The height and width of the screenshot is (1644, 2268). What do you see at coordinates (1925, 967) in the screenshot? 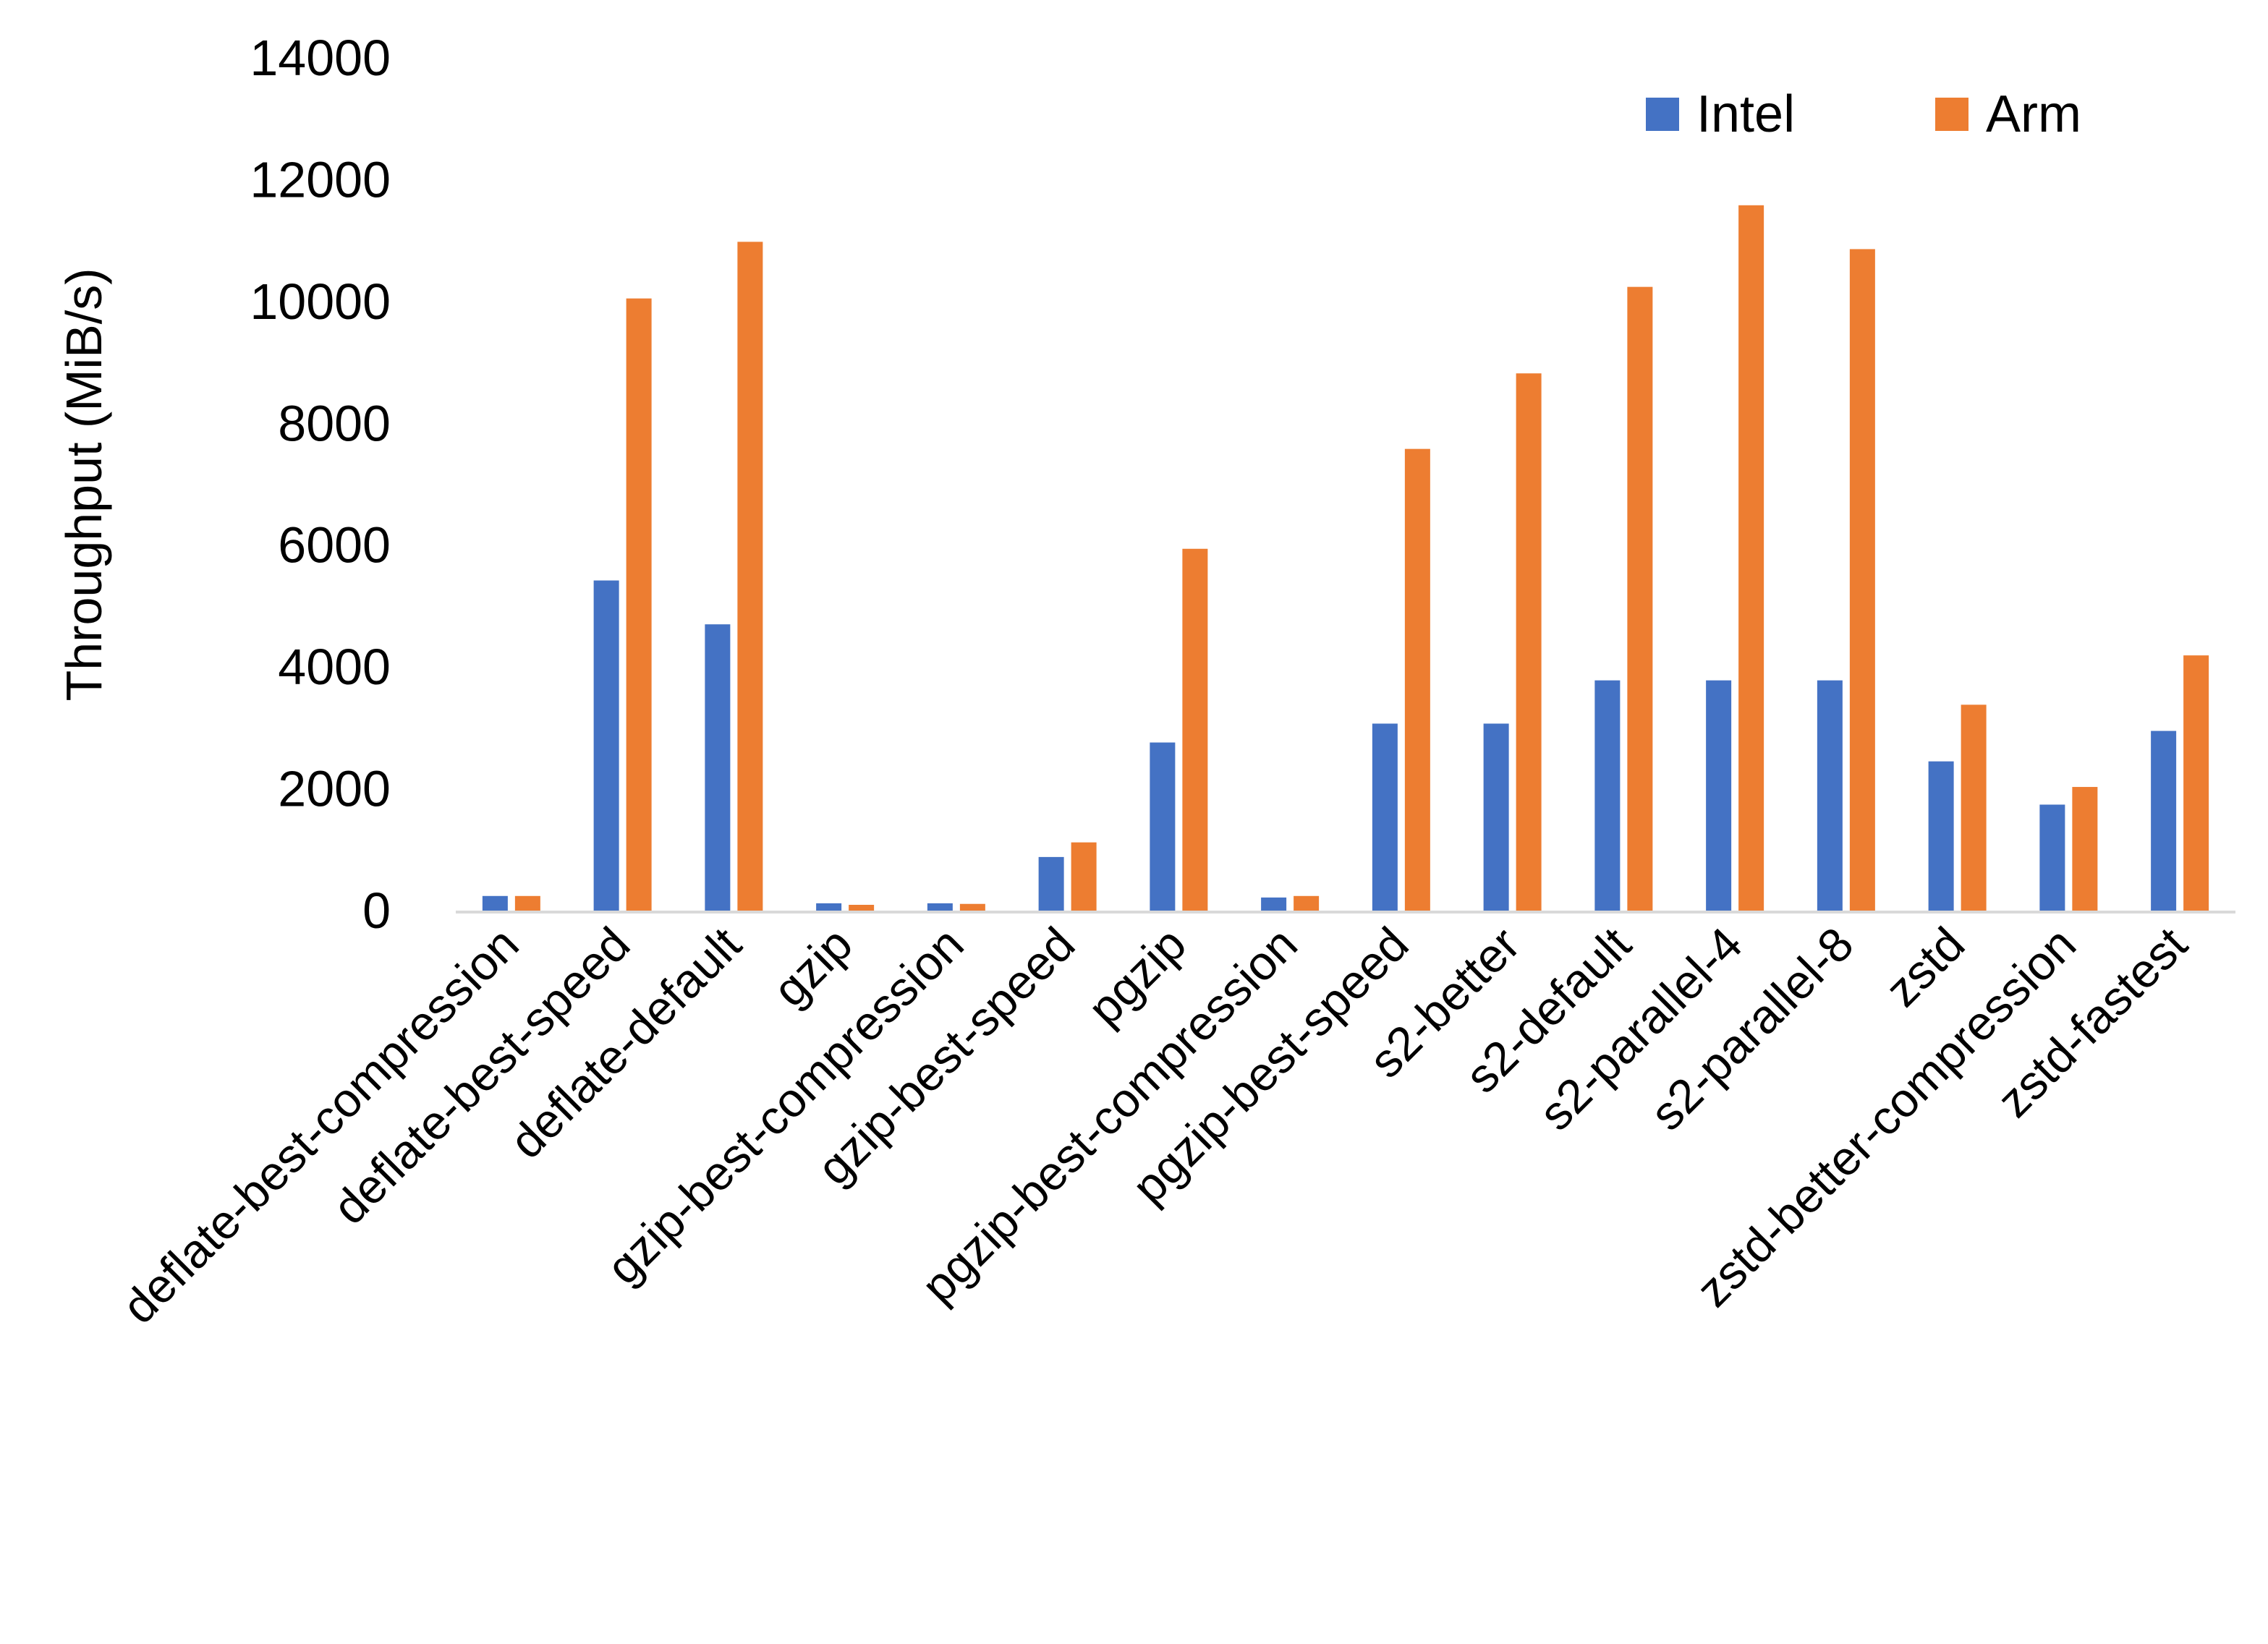
I see `x-tick-label: zstd` at bounding box center [1925, 967].